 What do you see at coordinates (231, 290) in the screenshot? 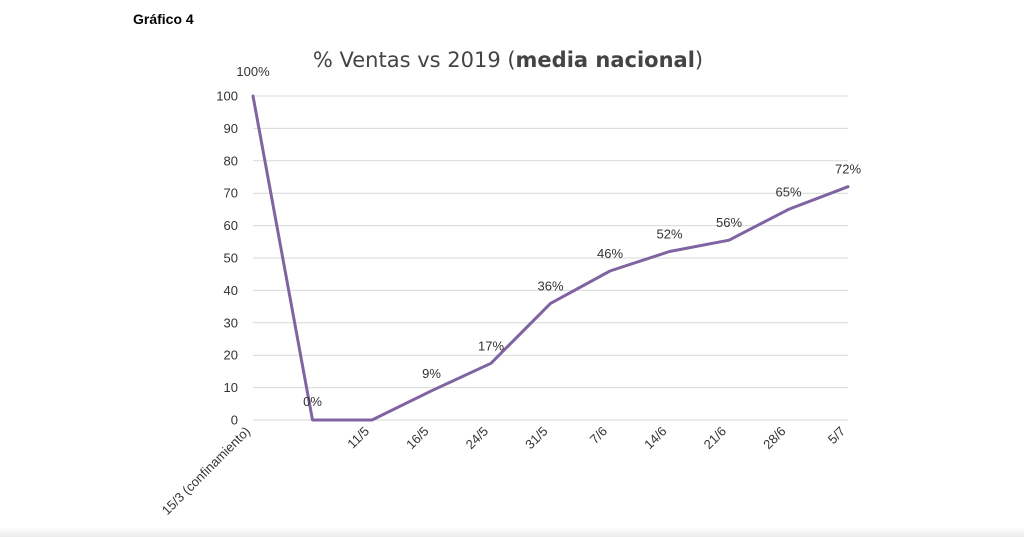
I see `y-tick-label: 40` at bounding box center [231, 290].